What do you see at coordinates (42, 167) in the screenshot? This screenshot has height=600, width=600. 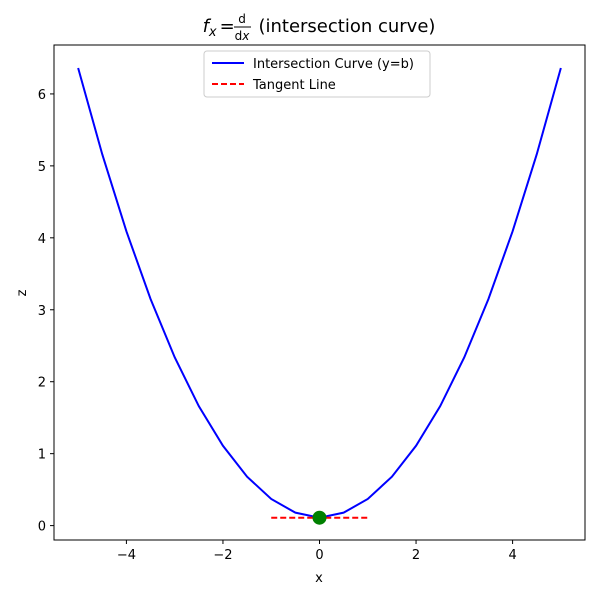 I see `y-tick-label: 5` at bounding box center [42, 167].